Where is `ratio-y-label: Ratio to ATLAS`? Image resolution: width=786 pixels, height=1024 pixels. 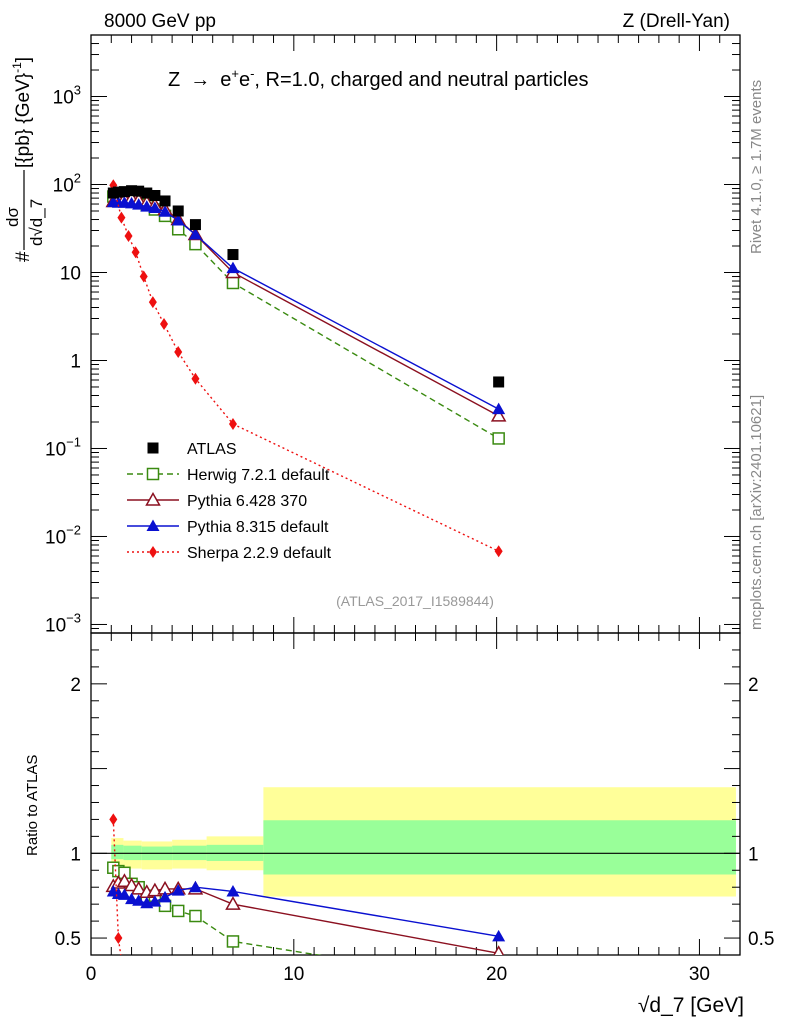
ratio-y-label: Ratio to ATLAS is located at coordinates (32, 805).